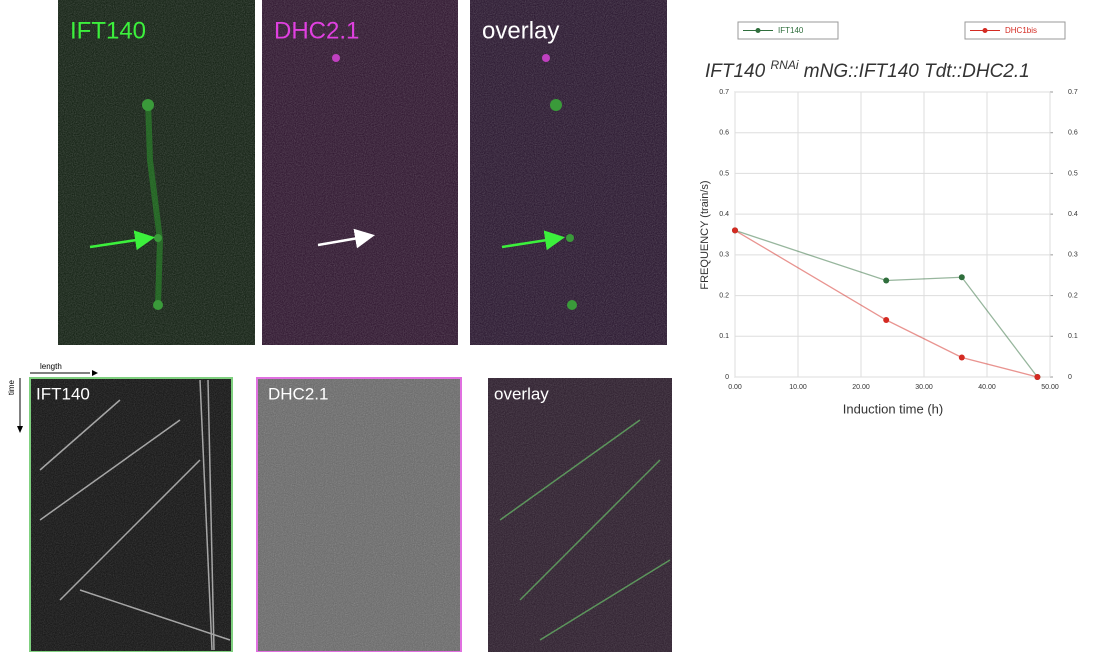 The height and width of the screenshot is (652, 1120). Describe the element at coordinates (886, 303) in the screenshot. I see `series-line` at that location.